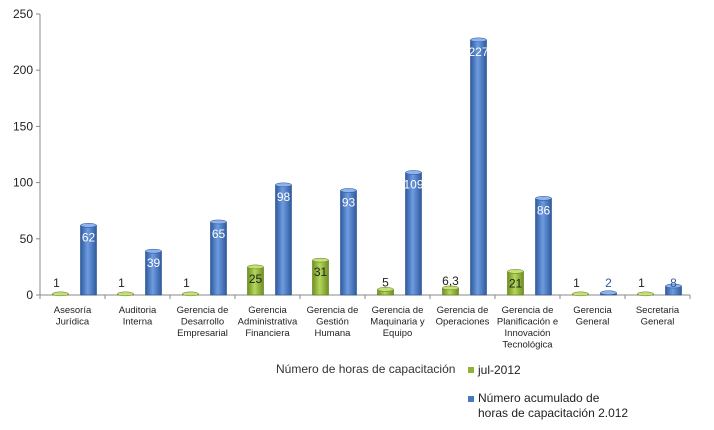 The width and height of the screenshot is (714, 430). Describe the element at coordinates (544, 210) in the screenshot. I see `data-label: 86` at that location.